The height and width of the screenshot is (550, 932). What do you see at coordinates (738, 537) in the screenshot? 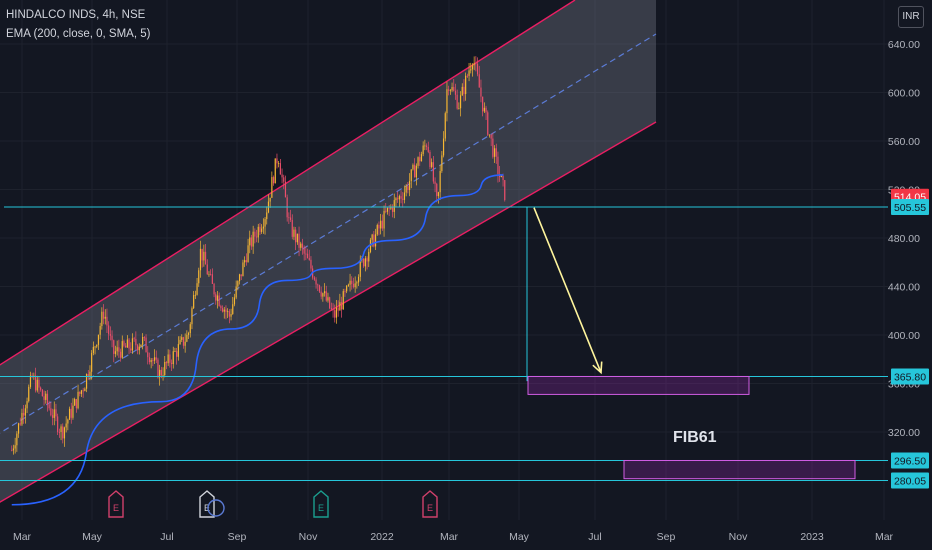
I see `time-tick-label: Nov` at bounding box center [738, 537].